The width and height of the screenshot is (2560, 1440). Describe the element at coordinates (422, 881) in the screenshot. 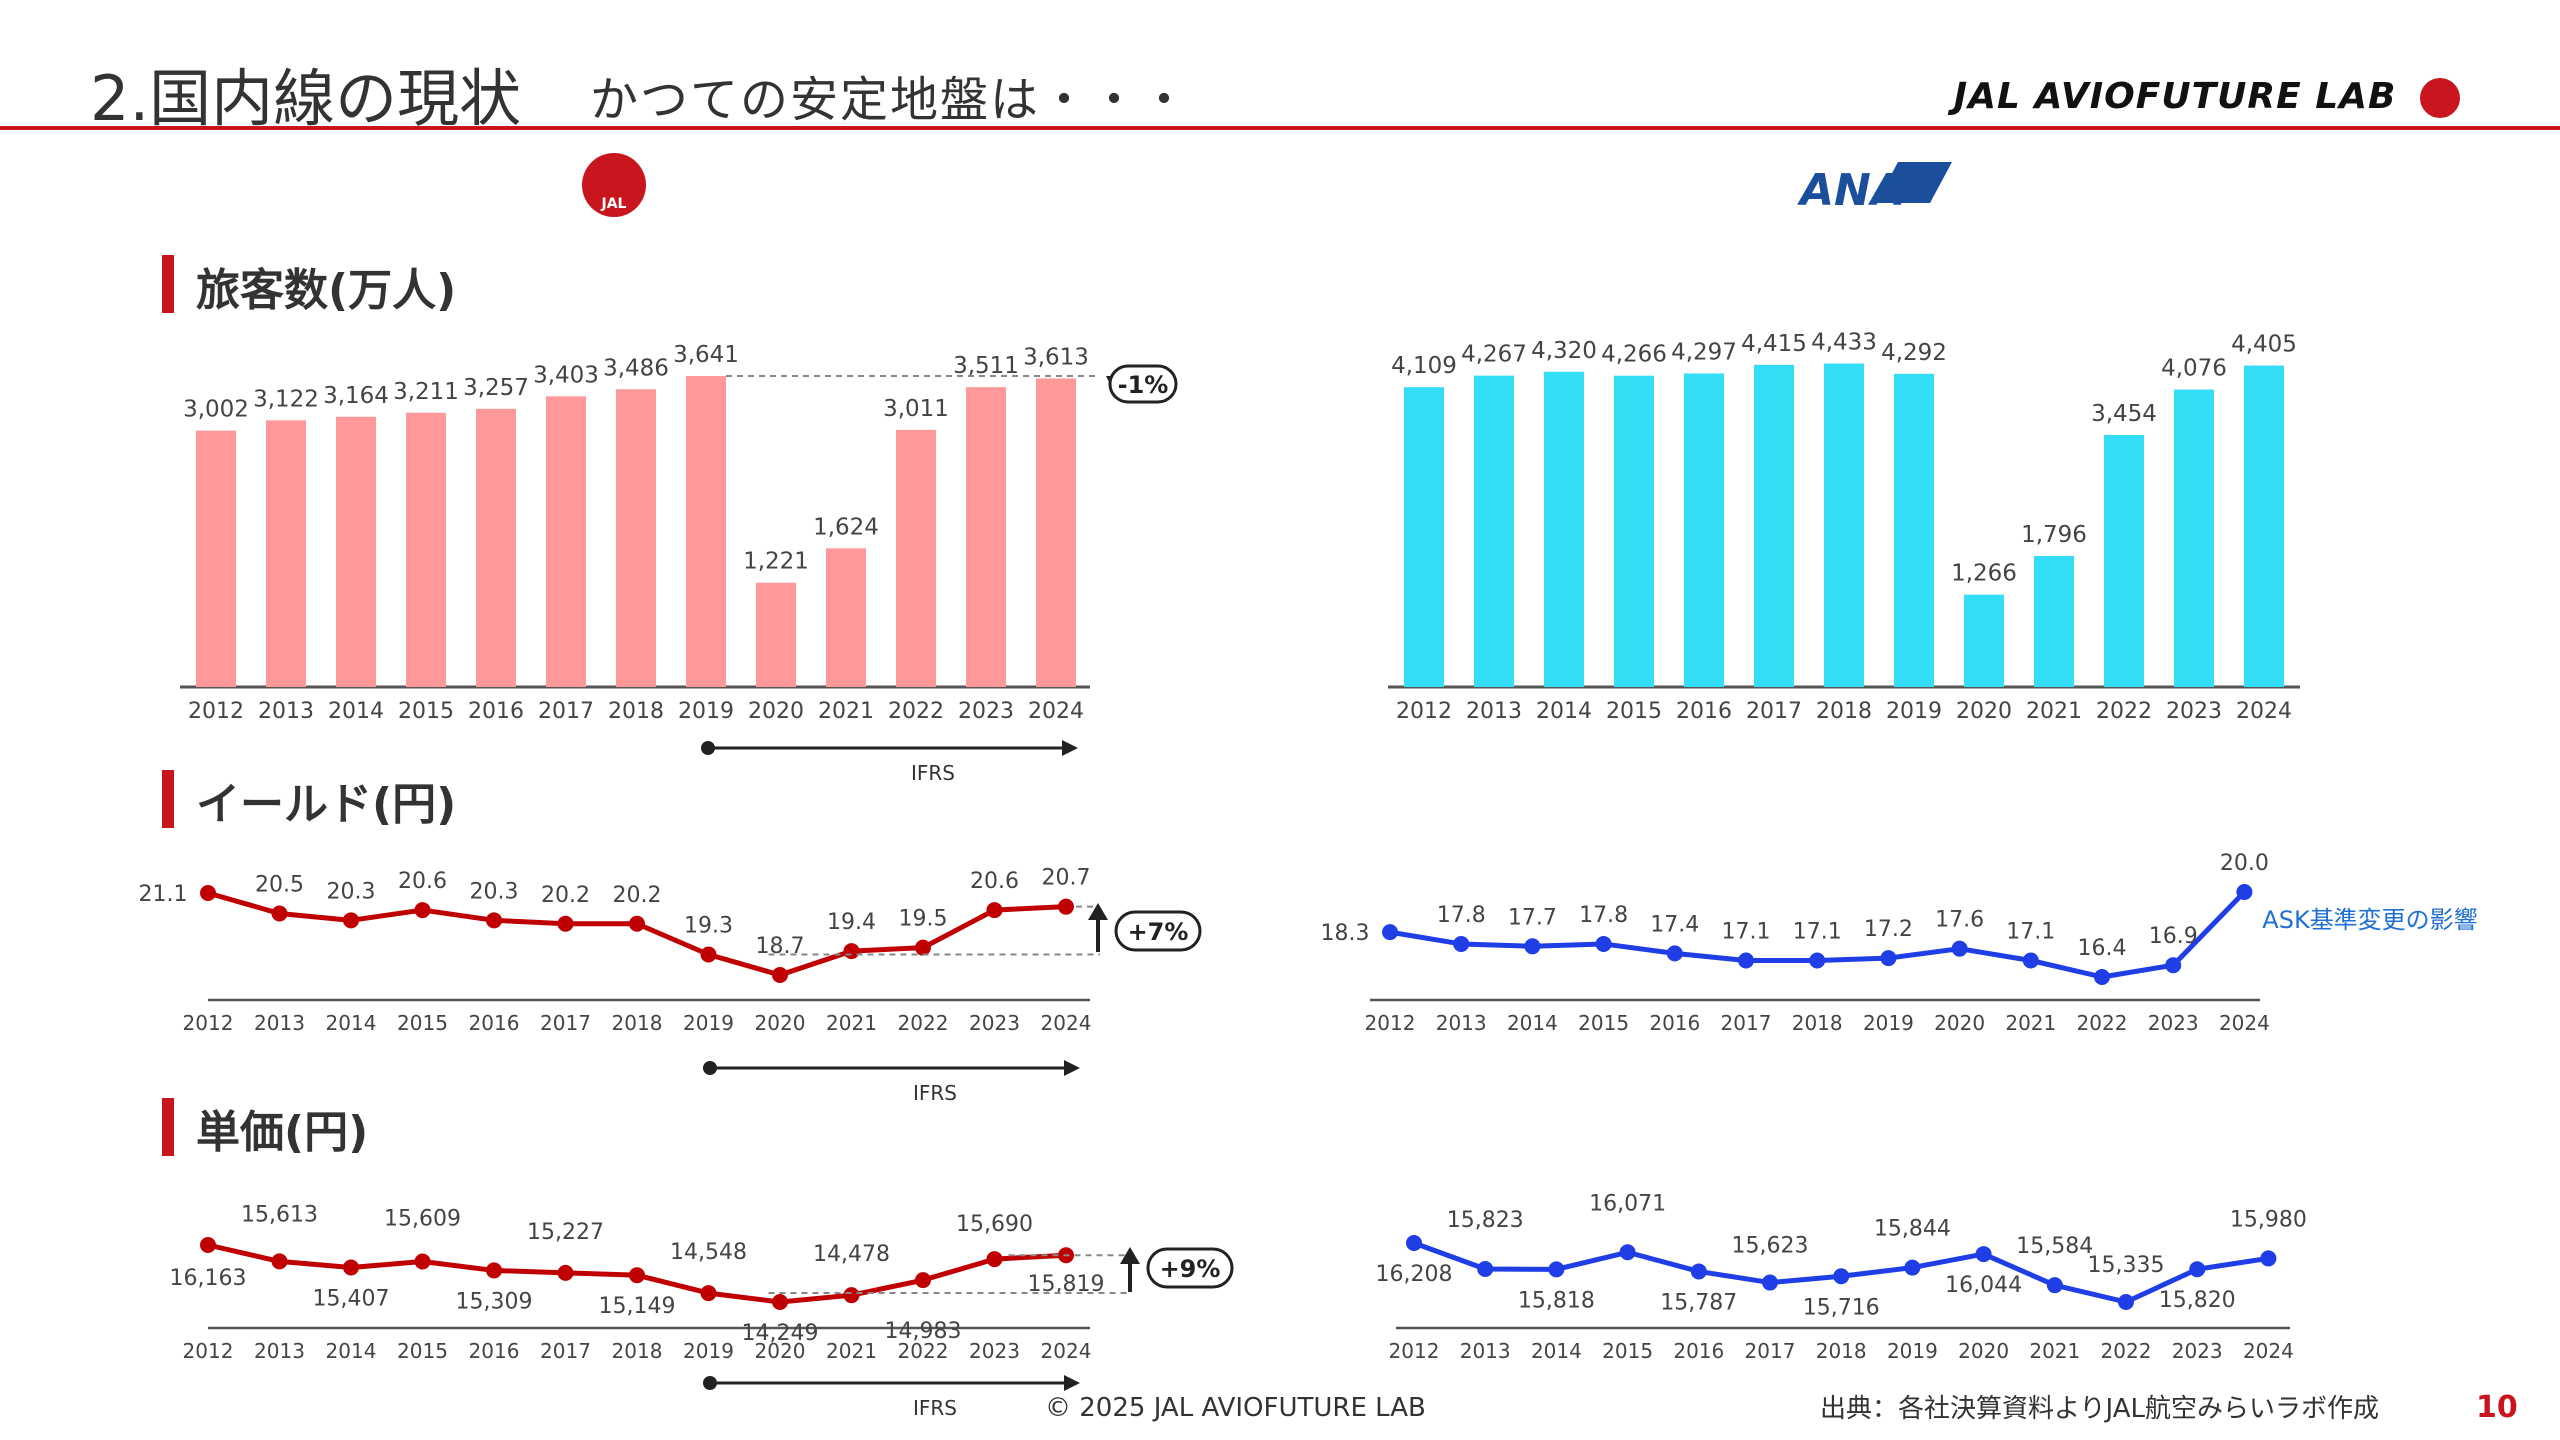

I see `jal-yield-data-label: 20.6` at that location.